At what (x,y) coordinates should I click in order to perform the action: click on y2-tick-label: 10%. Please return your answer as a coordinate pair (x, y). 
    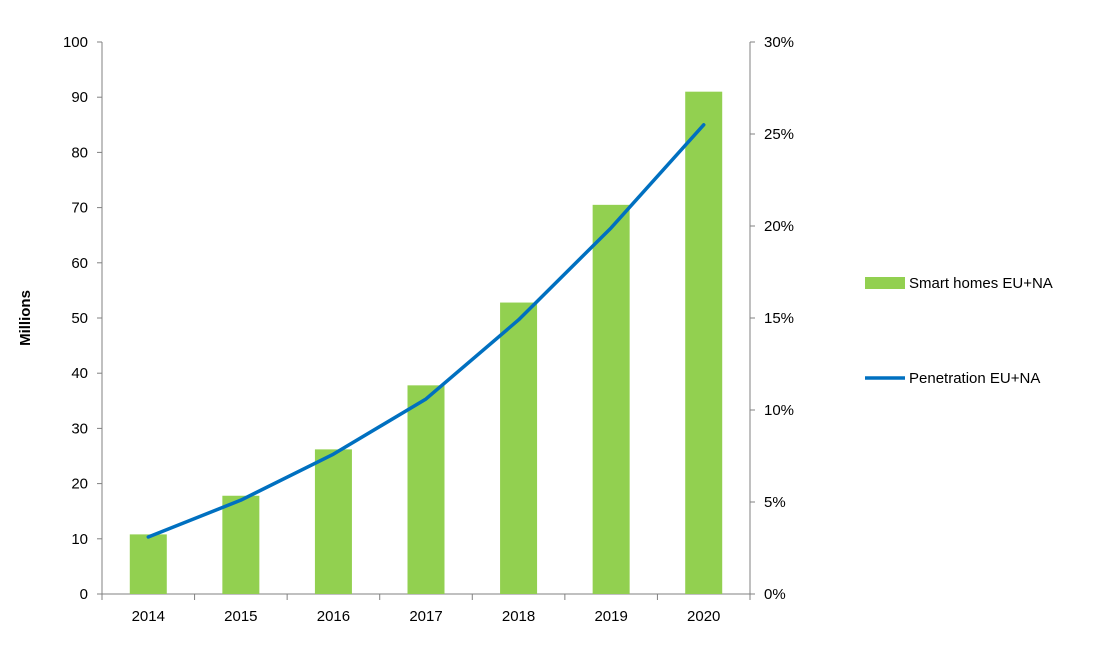
    Looking at the image, I should click on (779, 410).